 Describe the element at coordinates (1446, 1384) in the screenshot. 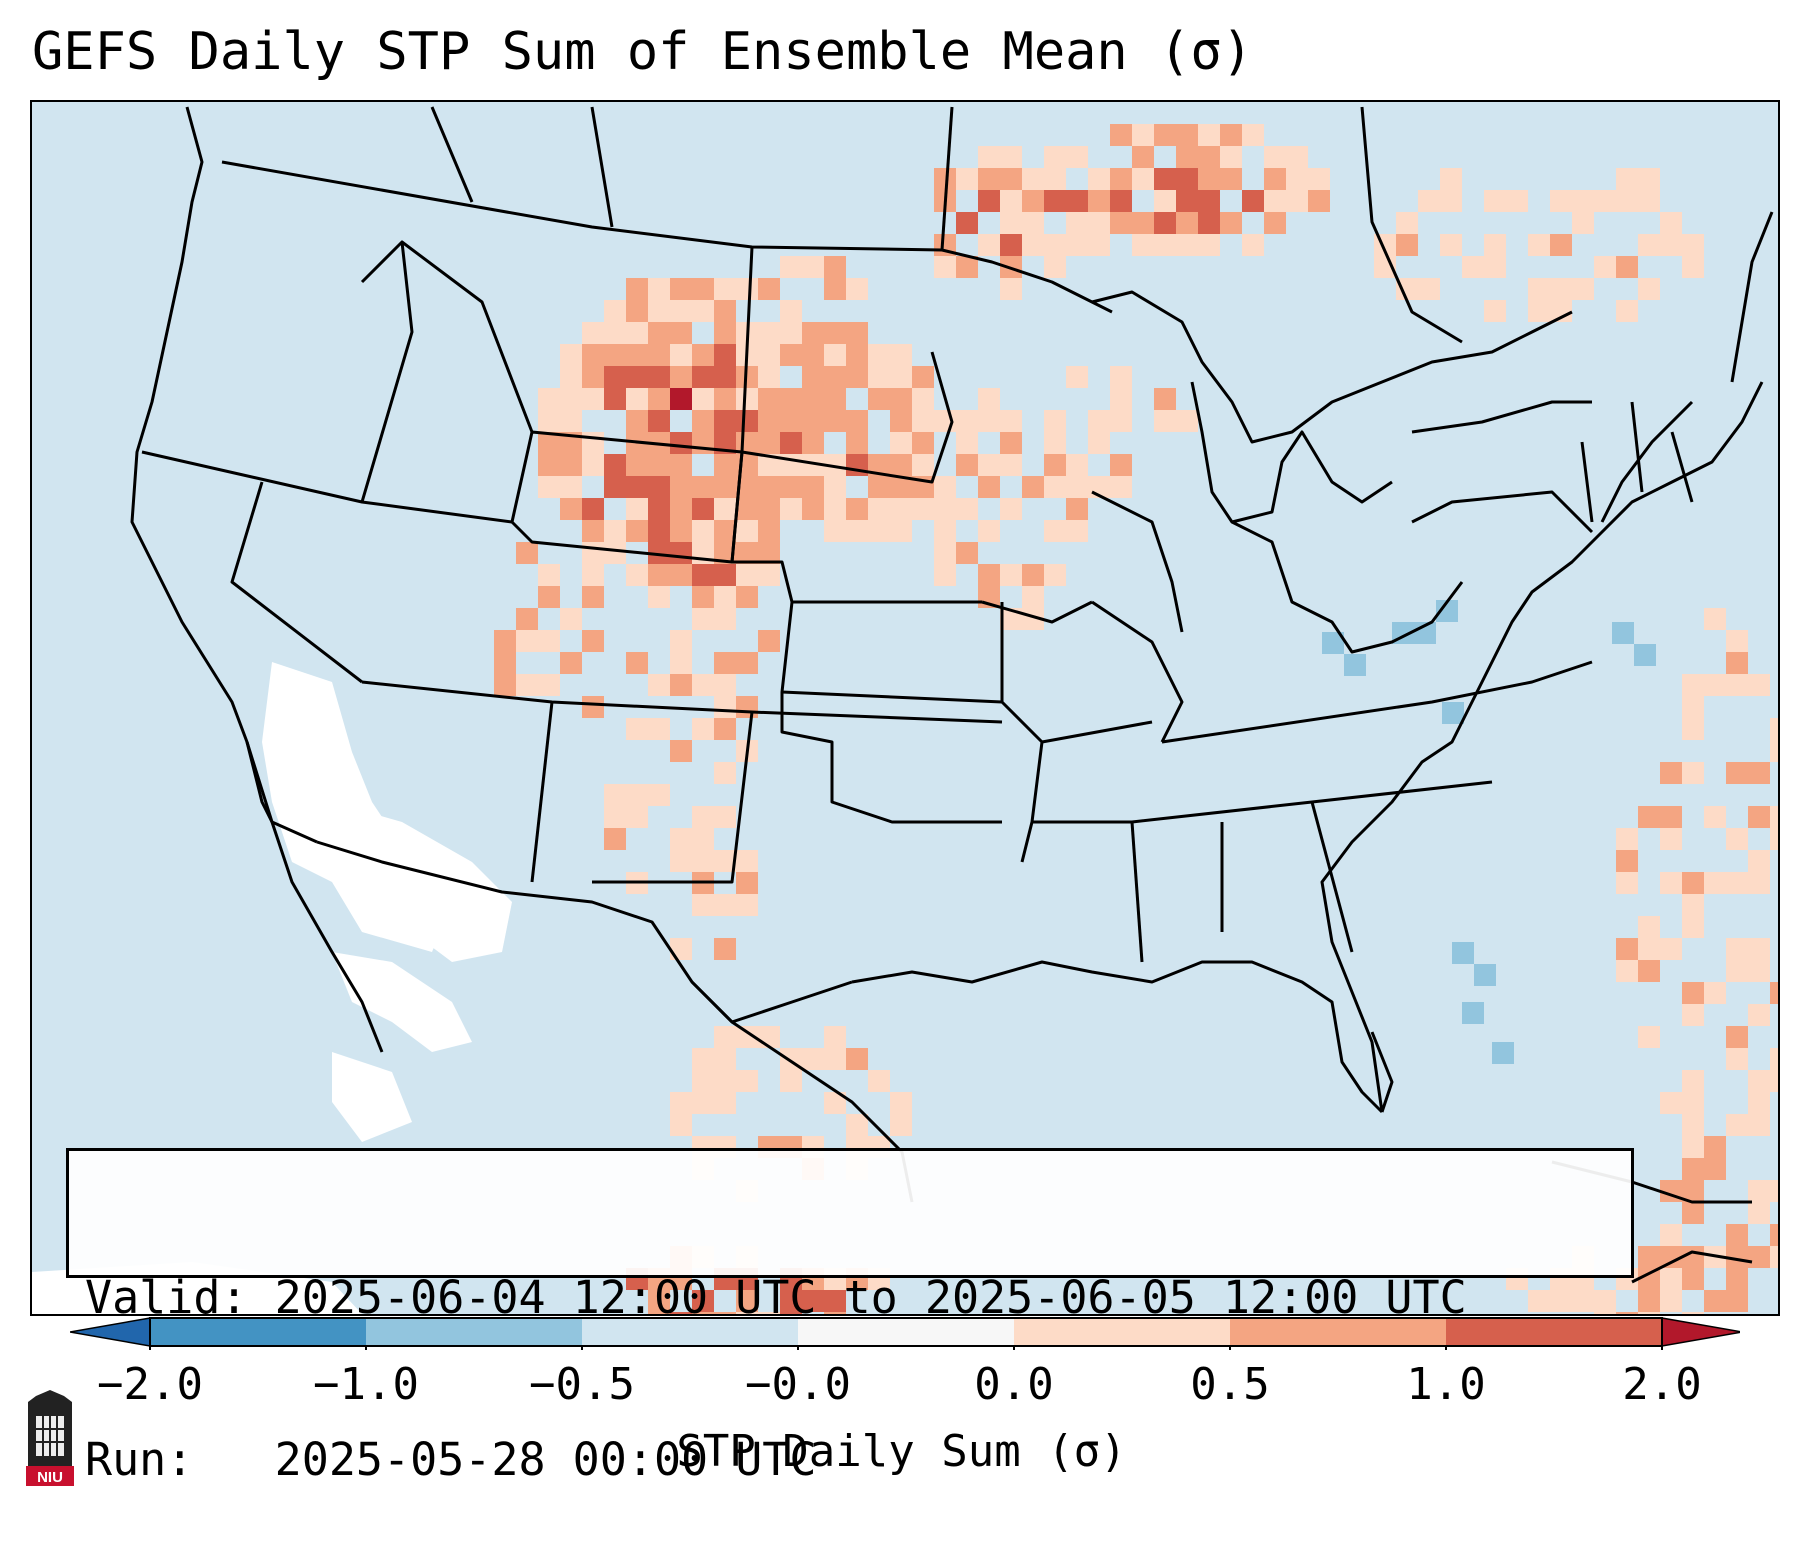

I see `colorbar-tick-label: 1.0` at that location.